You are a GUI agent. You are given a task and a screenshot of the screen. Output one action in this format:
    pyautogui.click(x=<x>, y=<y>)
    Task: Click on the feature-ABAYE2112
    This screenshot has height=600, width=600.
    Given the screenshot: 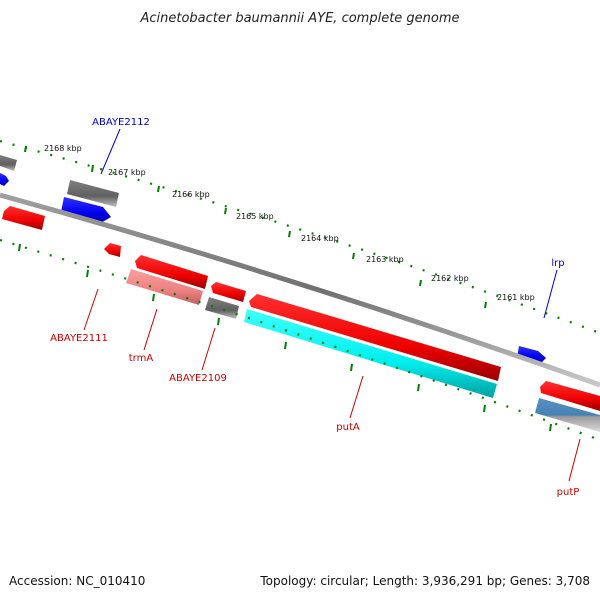 What is the action you would take?
    pyautogui.click(x=86, y=210)
    